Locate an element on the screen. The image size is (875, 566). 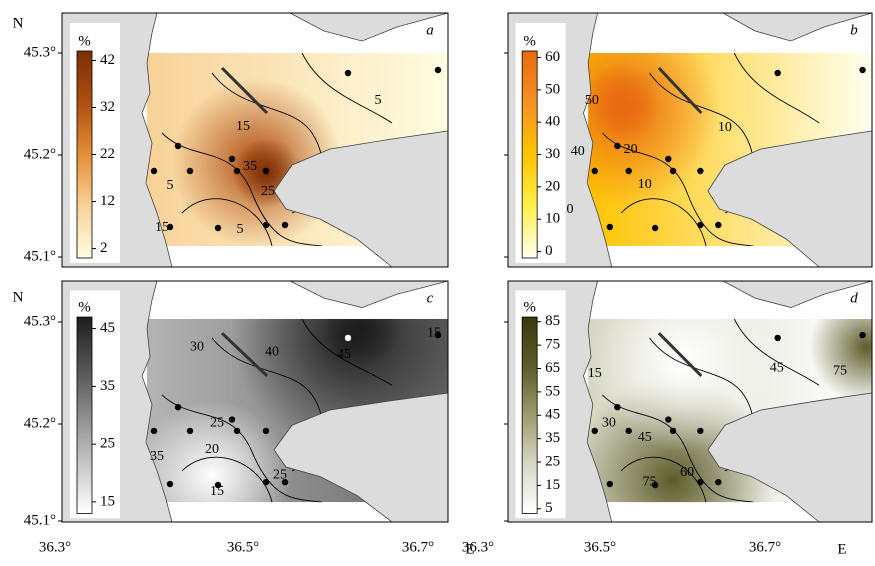
colorbar-tick-label: 50 is located at coordinates (552, 89).